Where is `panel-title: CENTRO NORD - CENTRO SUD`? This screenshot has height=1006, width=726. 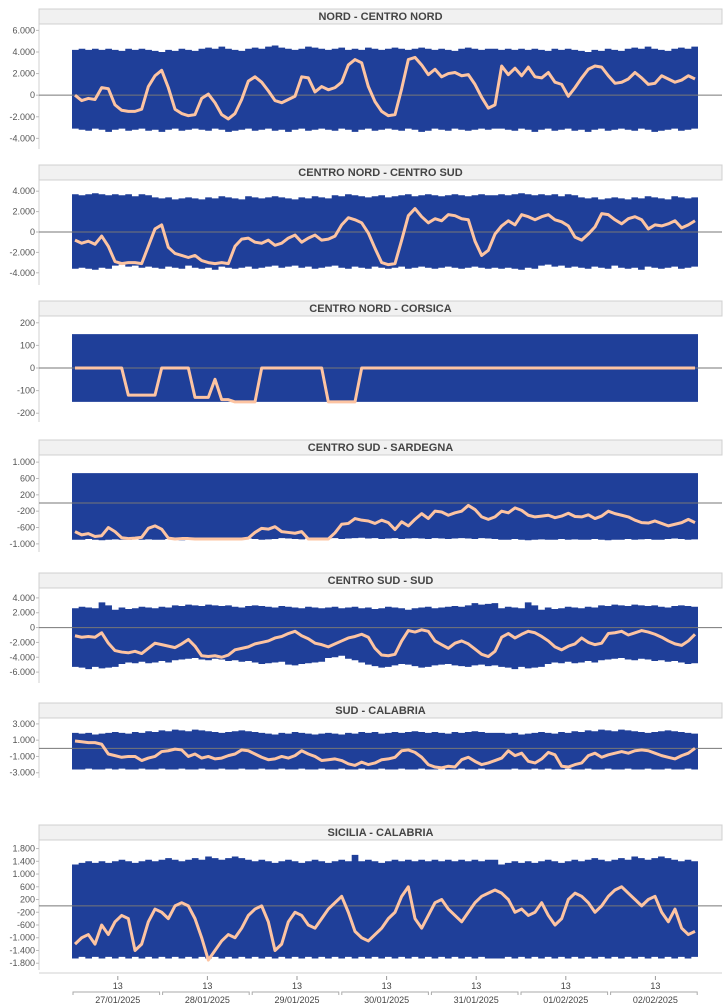 panel-title: CENTRO NORD - CENTRO SUD is located at coordinates (380, 173).